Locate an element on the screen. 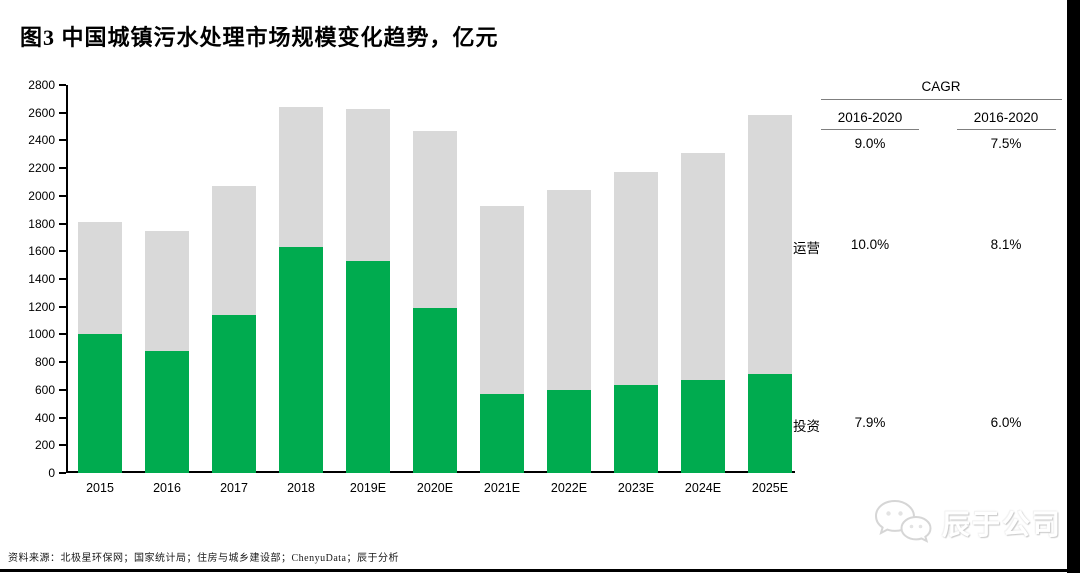 This screenshot has width=1080, height=573. x-axis-label-2023E: 2023E is located at coordinates (636, 488).